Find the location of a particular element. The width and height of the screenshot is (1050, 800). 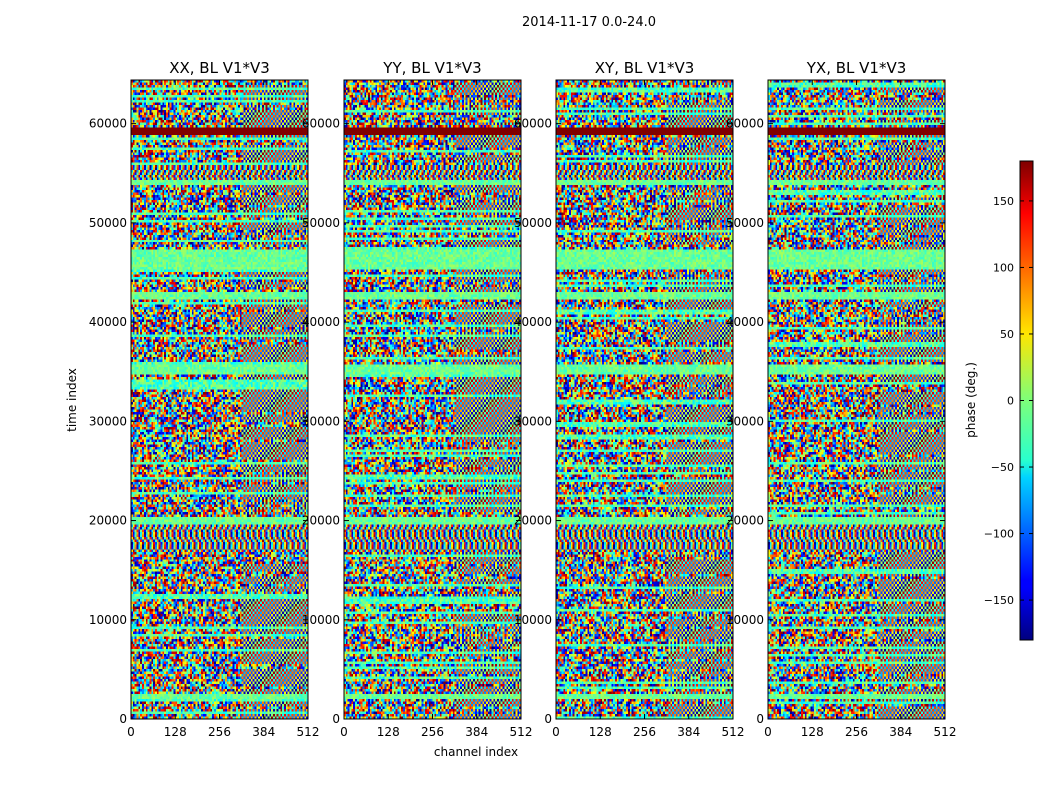

colorbar-tick-label: −50 is located at coordinates (1002, 467).